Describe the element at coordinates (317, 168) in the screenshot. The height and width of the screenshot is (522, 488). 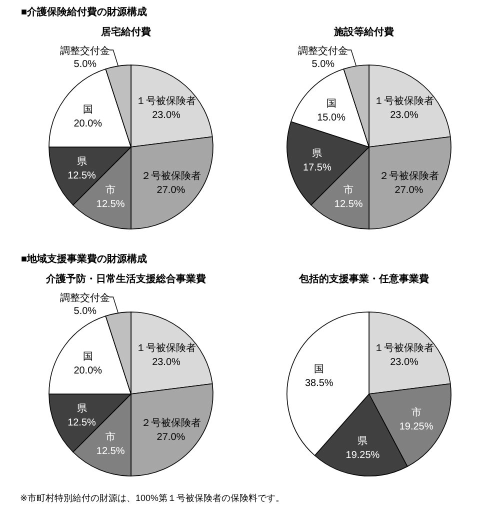
I see `data-label: 17.5%` at that location.